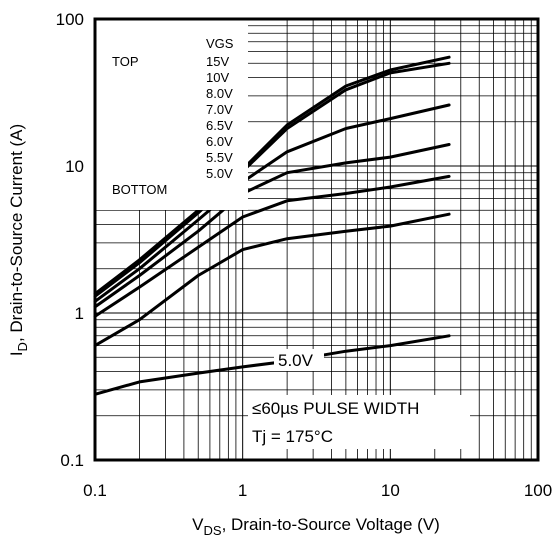  I want to click on y-ticks: 0.1 1 10 100, so click(70, 240).